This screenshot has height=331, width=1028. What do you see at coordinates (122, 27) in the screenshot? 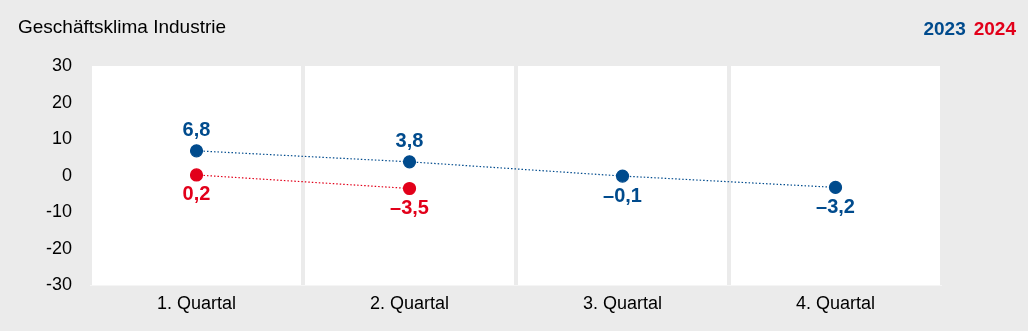
I see `chart-title: Geschäftsklima Industrie` at bounding box center [122, 27].